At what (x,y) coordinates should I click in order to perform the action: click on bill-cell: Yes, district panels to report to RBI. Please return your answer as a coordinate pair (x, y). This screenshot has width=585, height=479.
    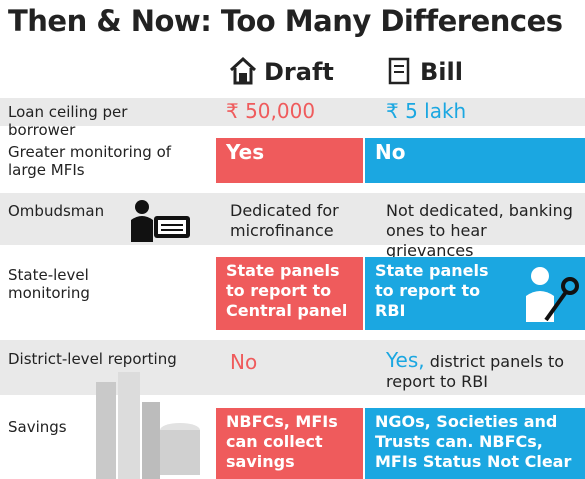
    Looking at the image, I should click on (480, 371).